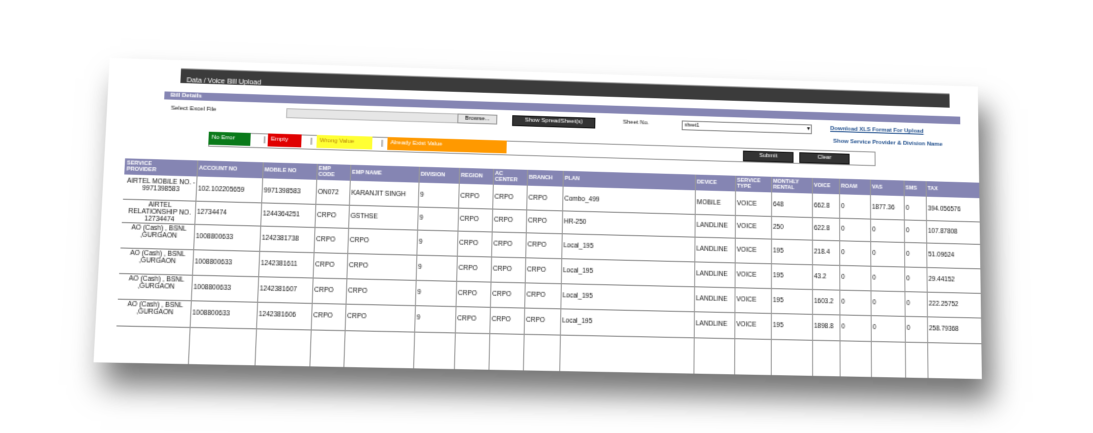  Describe the element at coordinates (229, 139) in the screenshot. I see `legend-no-error: No Error` at that location.